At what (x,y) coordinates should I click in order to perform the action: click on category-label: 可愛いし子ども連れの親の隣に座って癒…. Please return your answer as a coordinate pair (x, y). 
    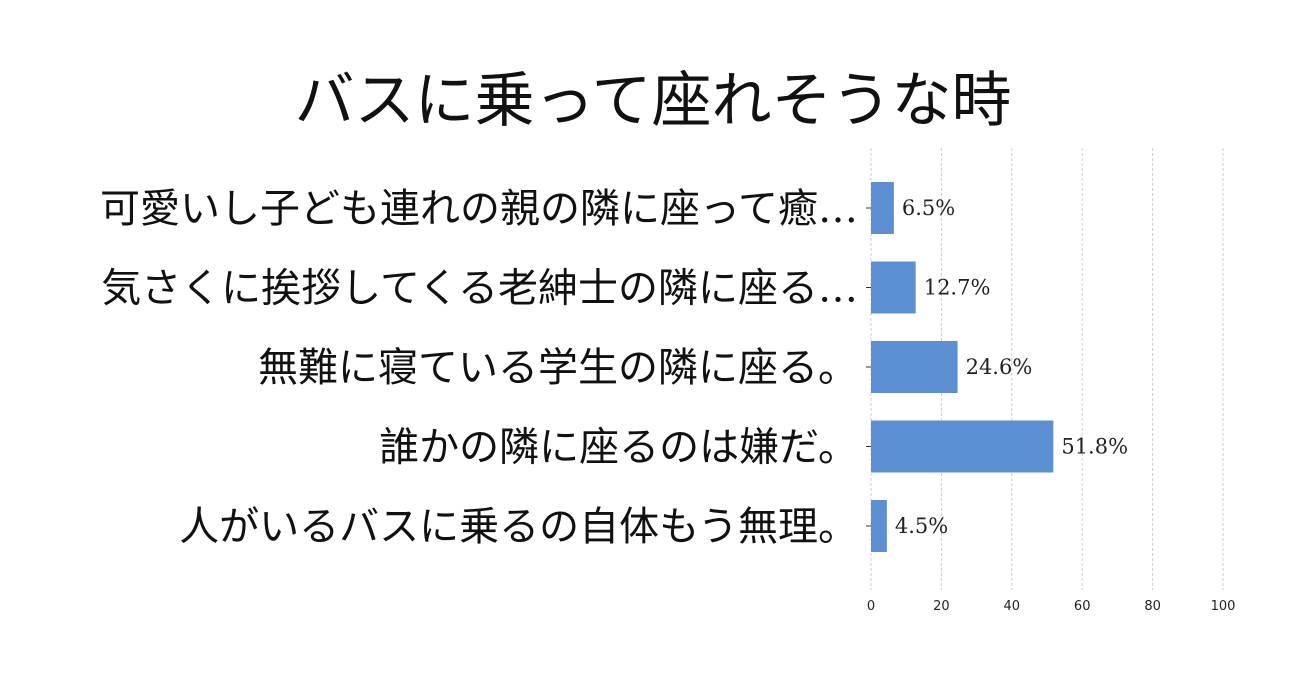
    Looking at the image, I should click on (479, 209).